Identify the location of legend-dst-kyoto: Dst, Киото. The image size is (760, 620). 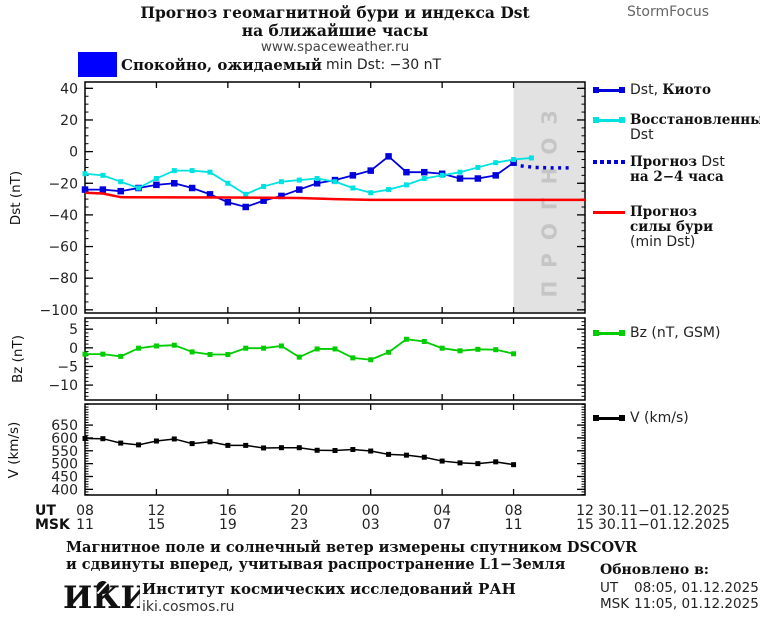
(652, 90).